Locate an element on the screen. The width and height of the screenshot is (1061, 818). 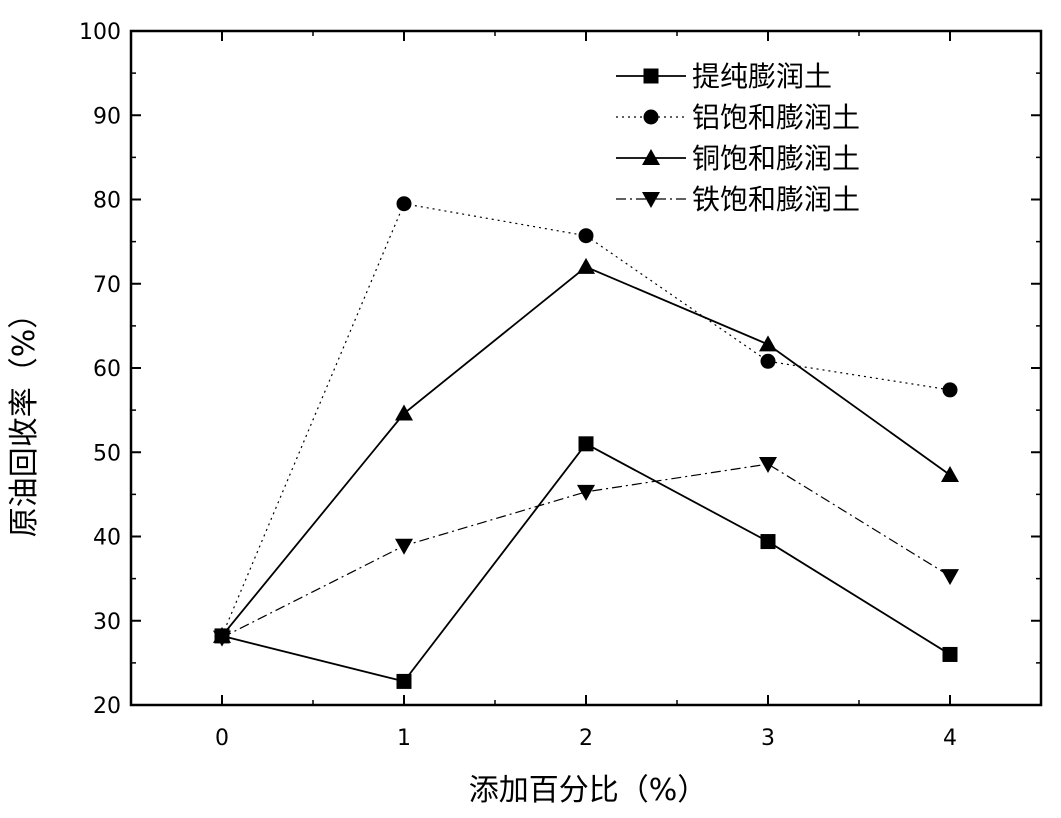
y-tick-label: 80 is located at coordinates (107, 201).